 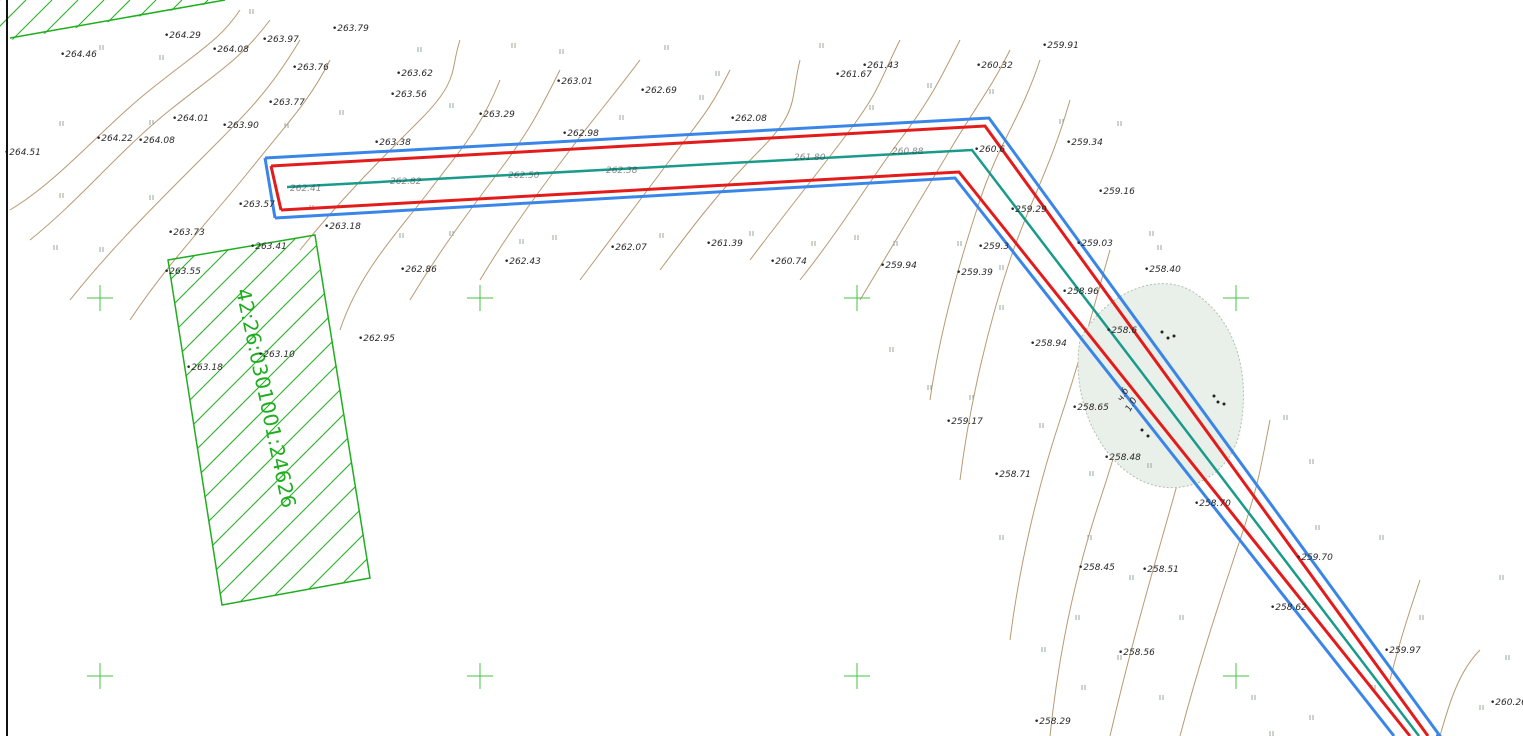 What do you see at coordinates (989, 150) in the screenshot?
I see `elevation-label: •260.6` at bounding box center [989, 150].